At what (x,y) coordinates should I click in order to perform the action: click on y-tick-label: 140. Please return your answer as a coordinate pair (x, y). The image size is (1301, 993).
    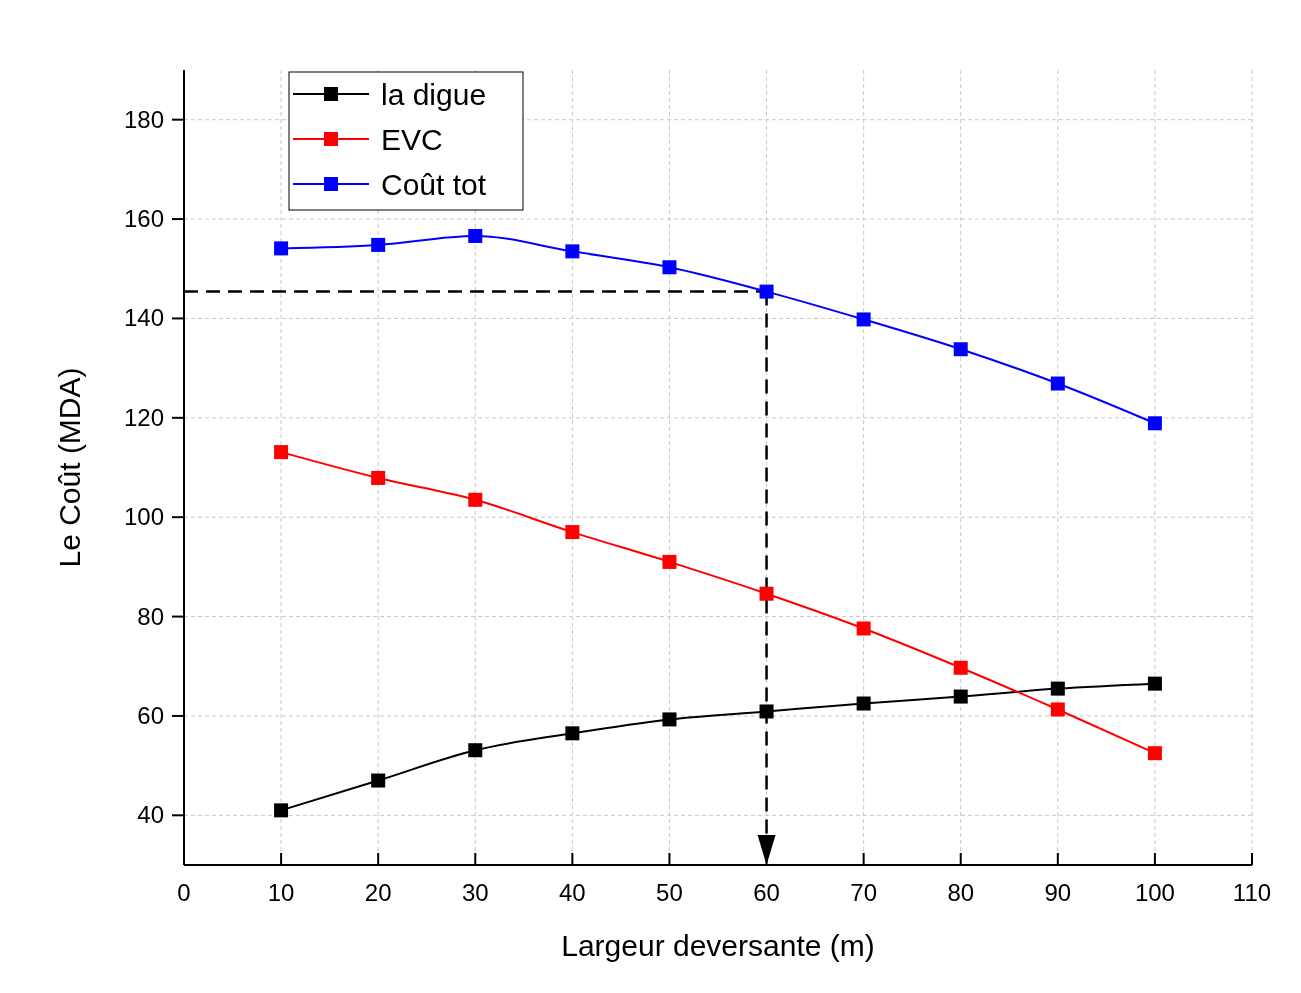
    Looking at the image, I should click on (143, 318).